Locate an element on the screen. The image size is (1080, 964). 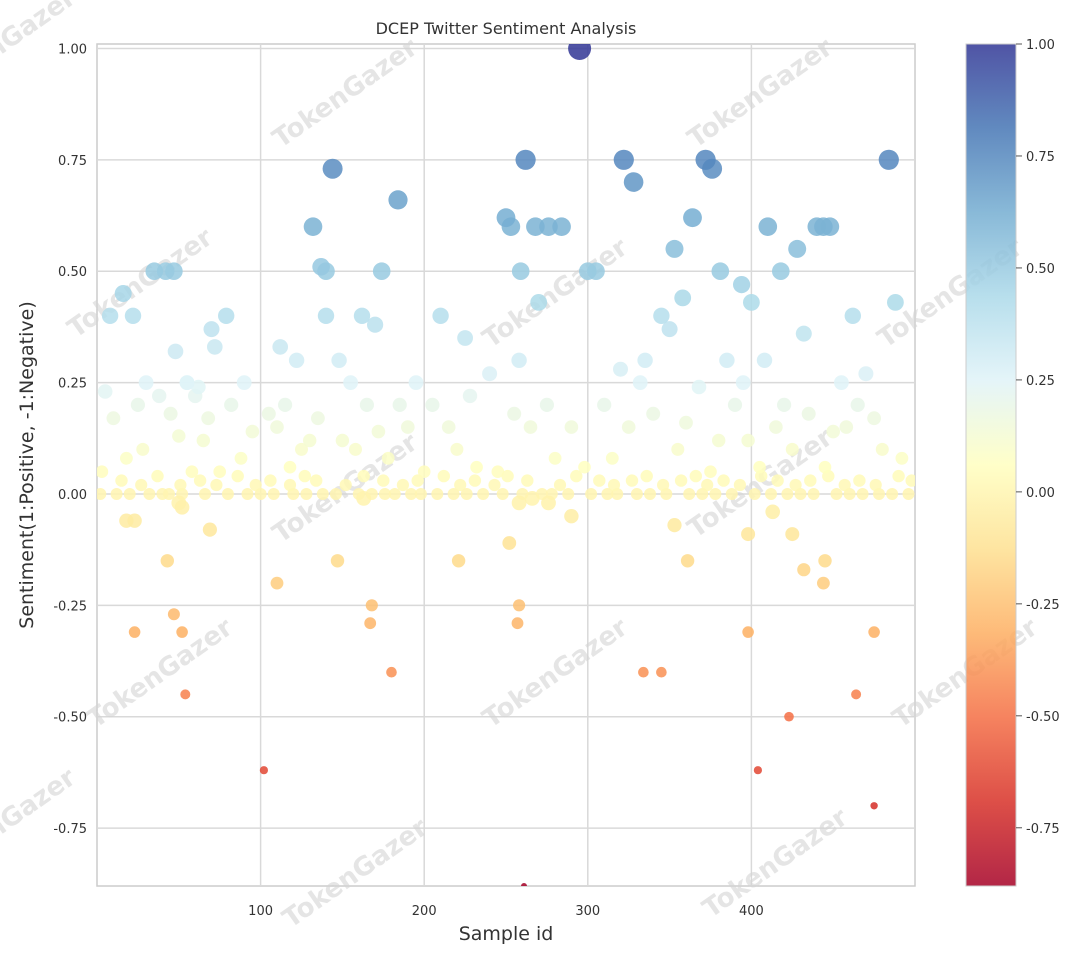
x-tick-label: 400 is located at coordinates (751, 911).